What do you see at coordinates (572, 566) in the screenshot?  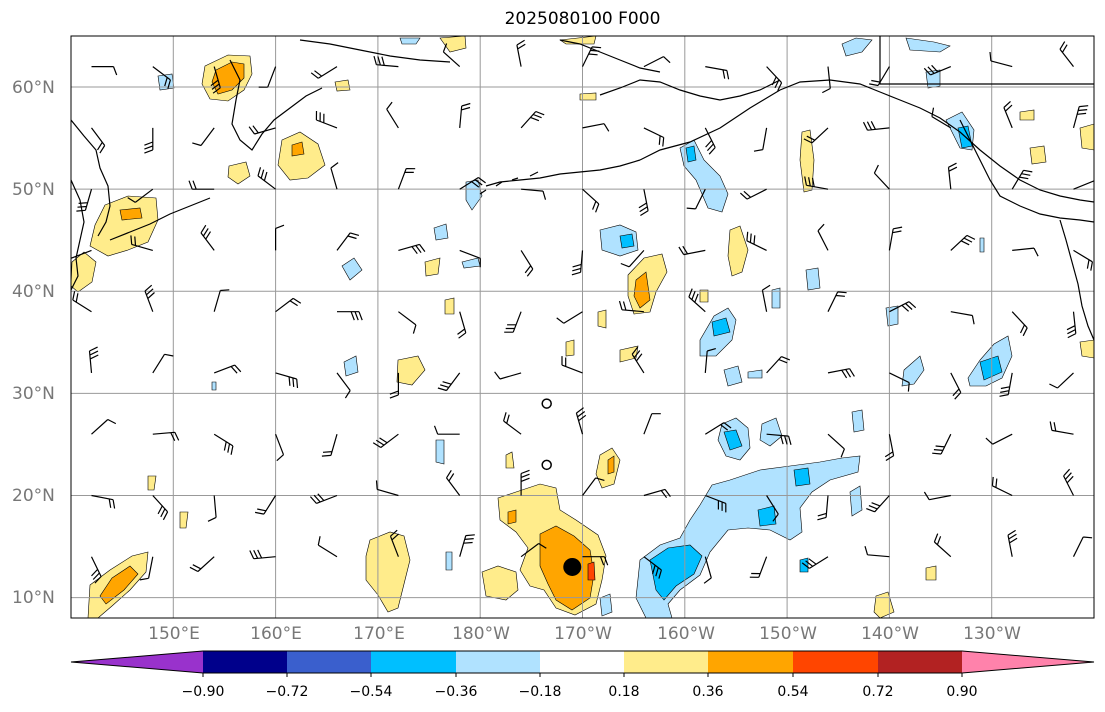 I see `center-marker` at bounding box center [572, 566].